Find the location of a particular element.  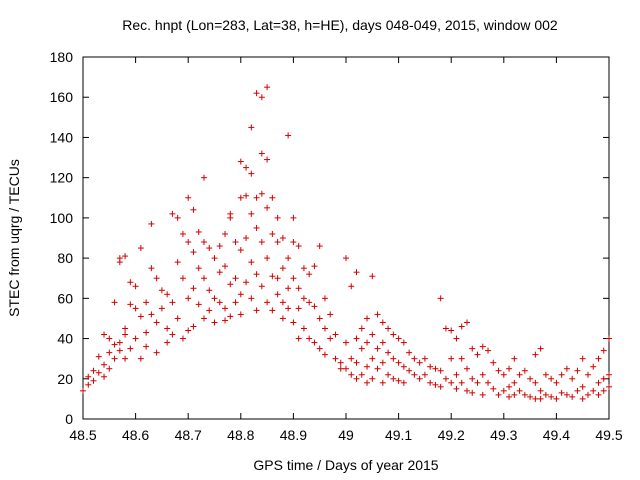

x-tick-label: 49.4 is located at coordinates (556, 435).